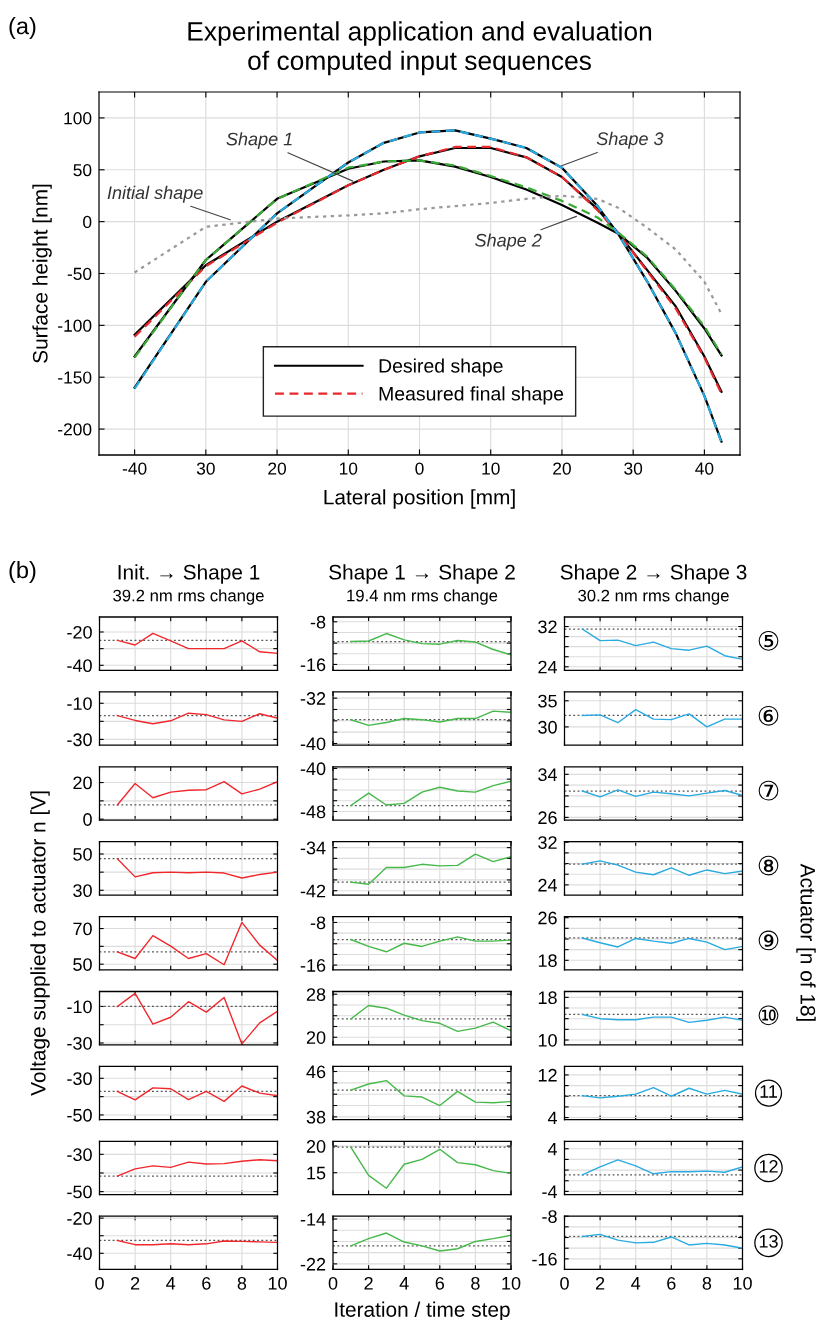  I want to click on x-tick-label: 20, so click(277, 468).